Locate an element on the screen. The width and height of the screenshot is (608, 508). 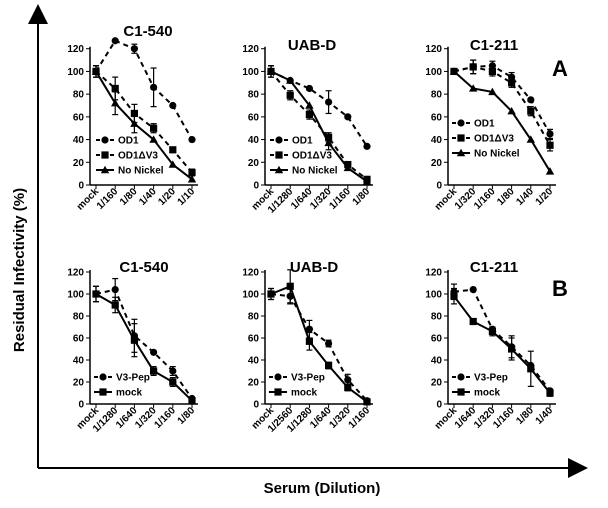
chart-legend: V3-Pep mock is located at coordinates (480, 386).